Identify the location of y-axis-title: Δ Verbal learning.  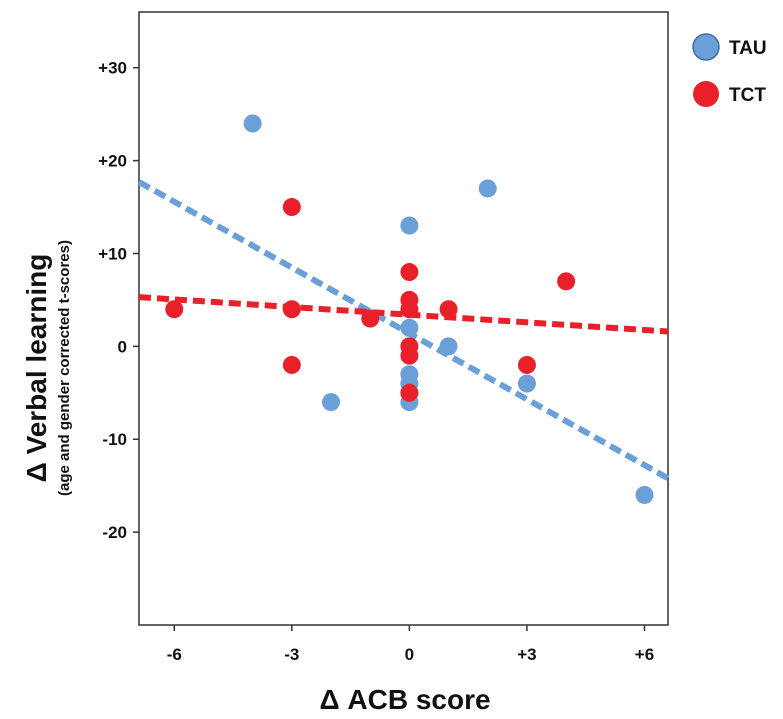
(36, 368).